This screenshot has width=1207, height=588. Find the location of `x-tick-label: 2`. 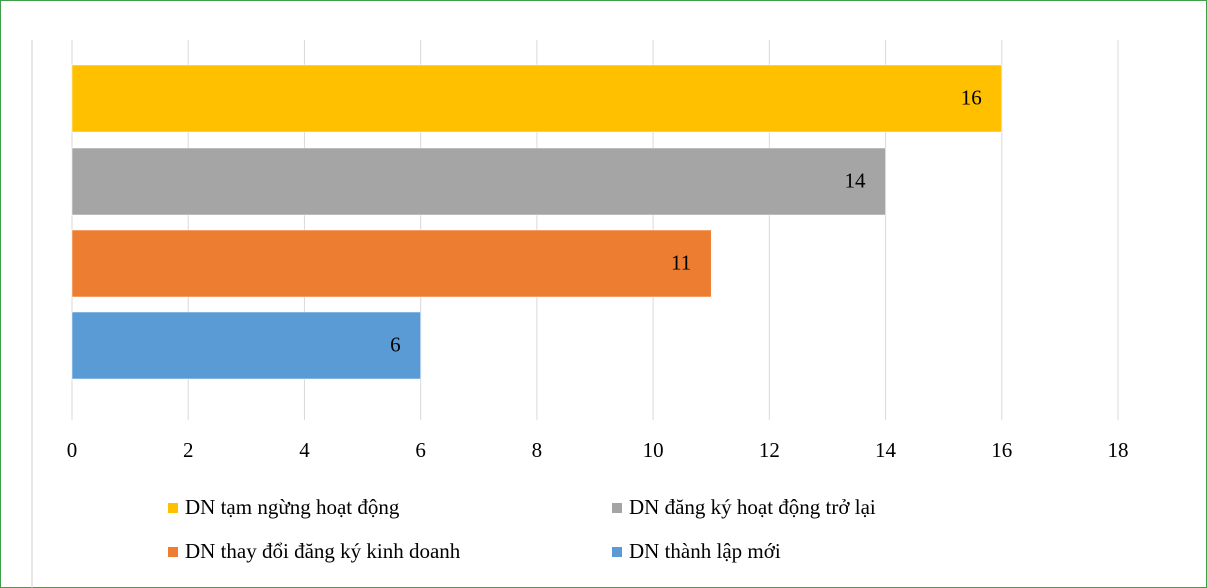

x-tick-label: 2 is located at coordinates (188, 450).